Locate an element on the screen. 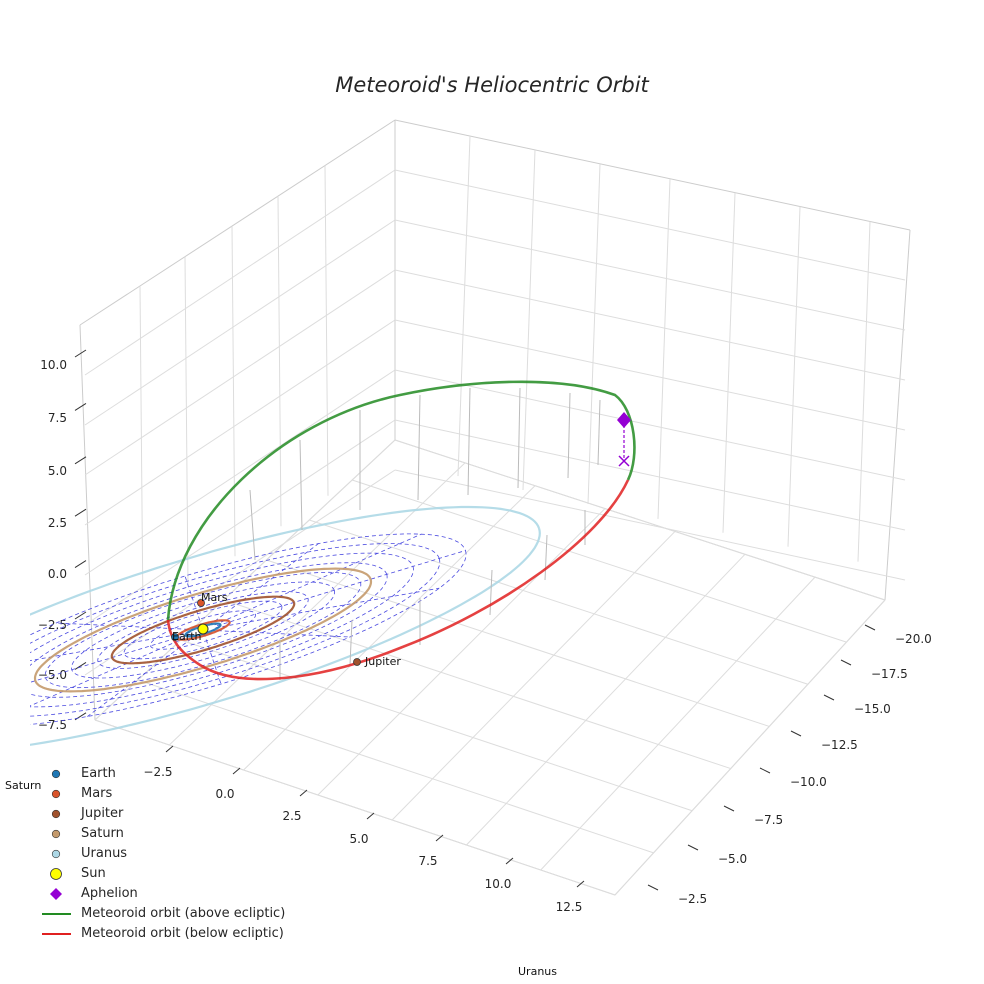 The width and height of the screenshot is (984, 984). legend-diamond is located at coordinates (56, 894).